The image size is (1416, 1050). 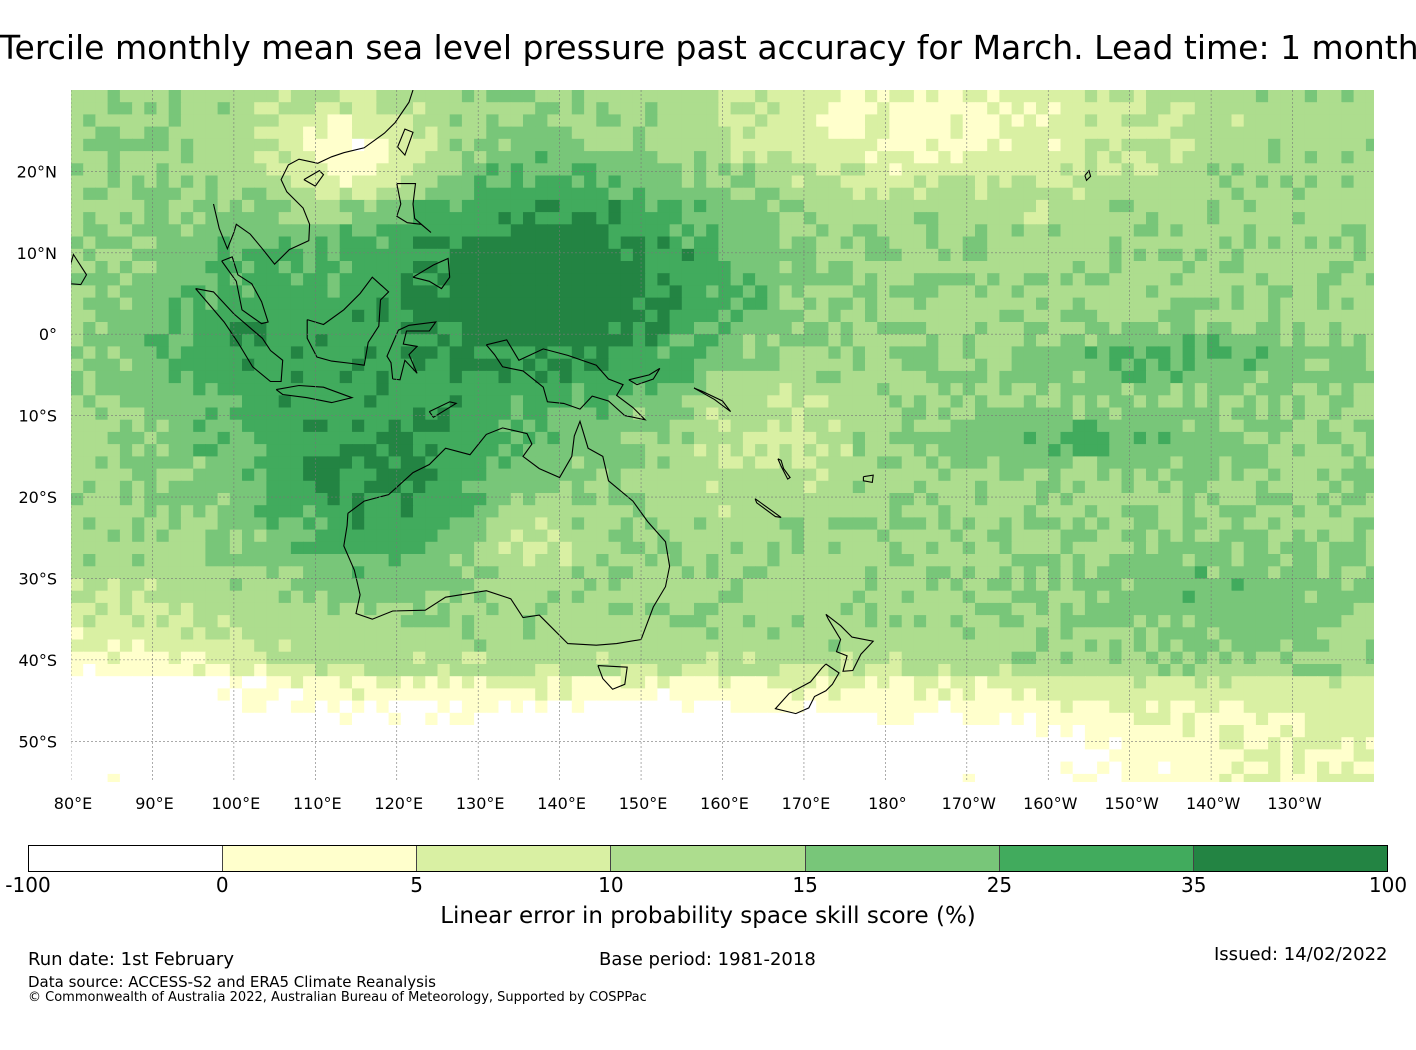 I want to click on skill-cell-2063, so click(x=444, y=328).